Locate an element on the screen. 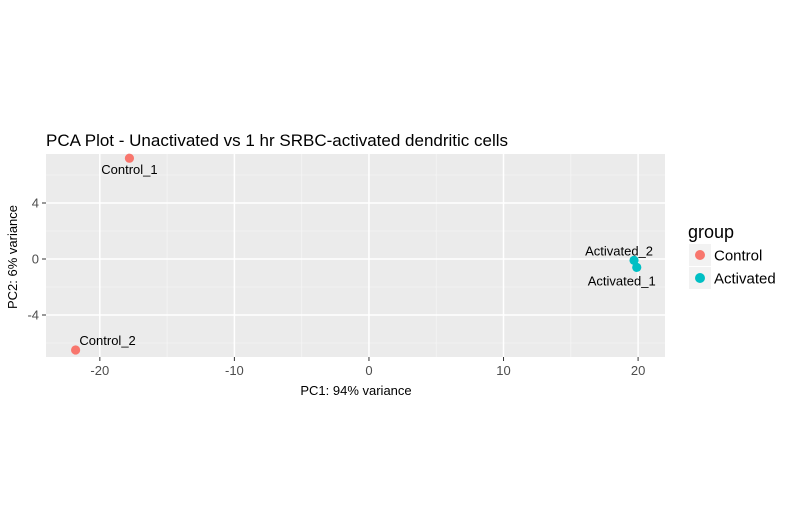 This screenshot has width=795, height=527. x-axis-title: PC1: 94% variance is located at coordinates (355, 390).